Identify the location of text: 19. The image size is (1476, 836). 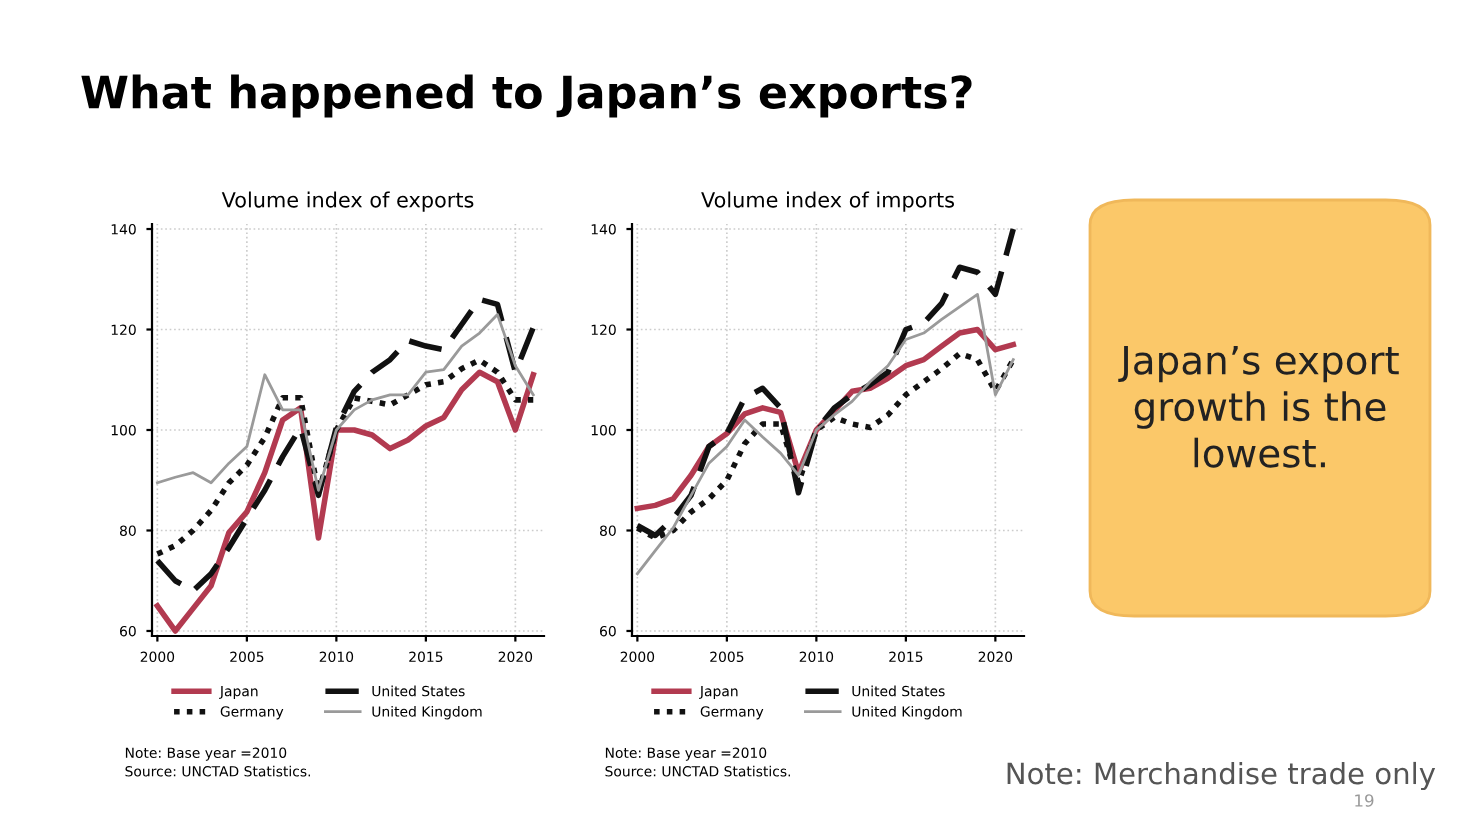
(1364, 800).